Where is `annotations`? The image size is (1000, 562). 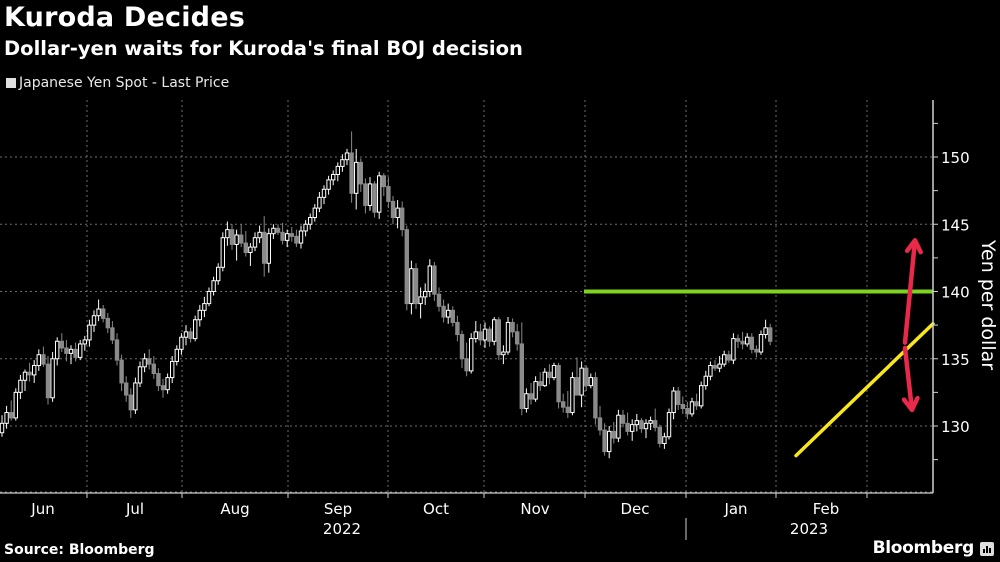 annotations is located at coordinates (759, 348).